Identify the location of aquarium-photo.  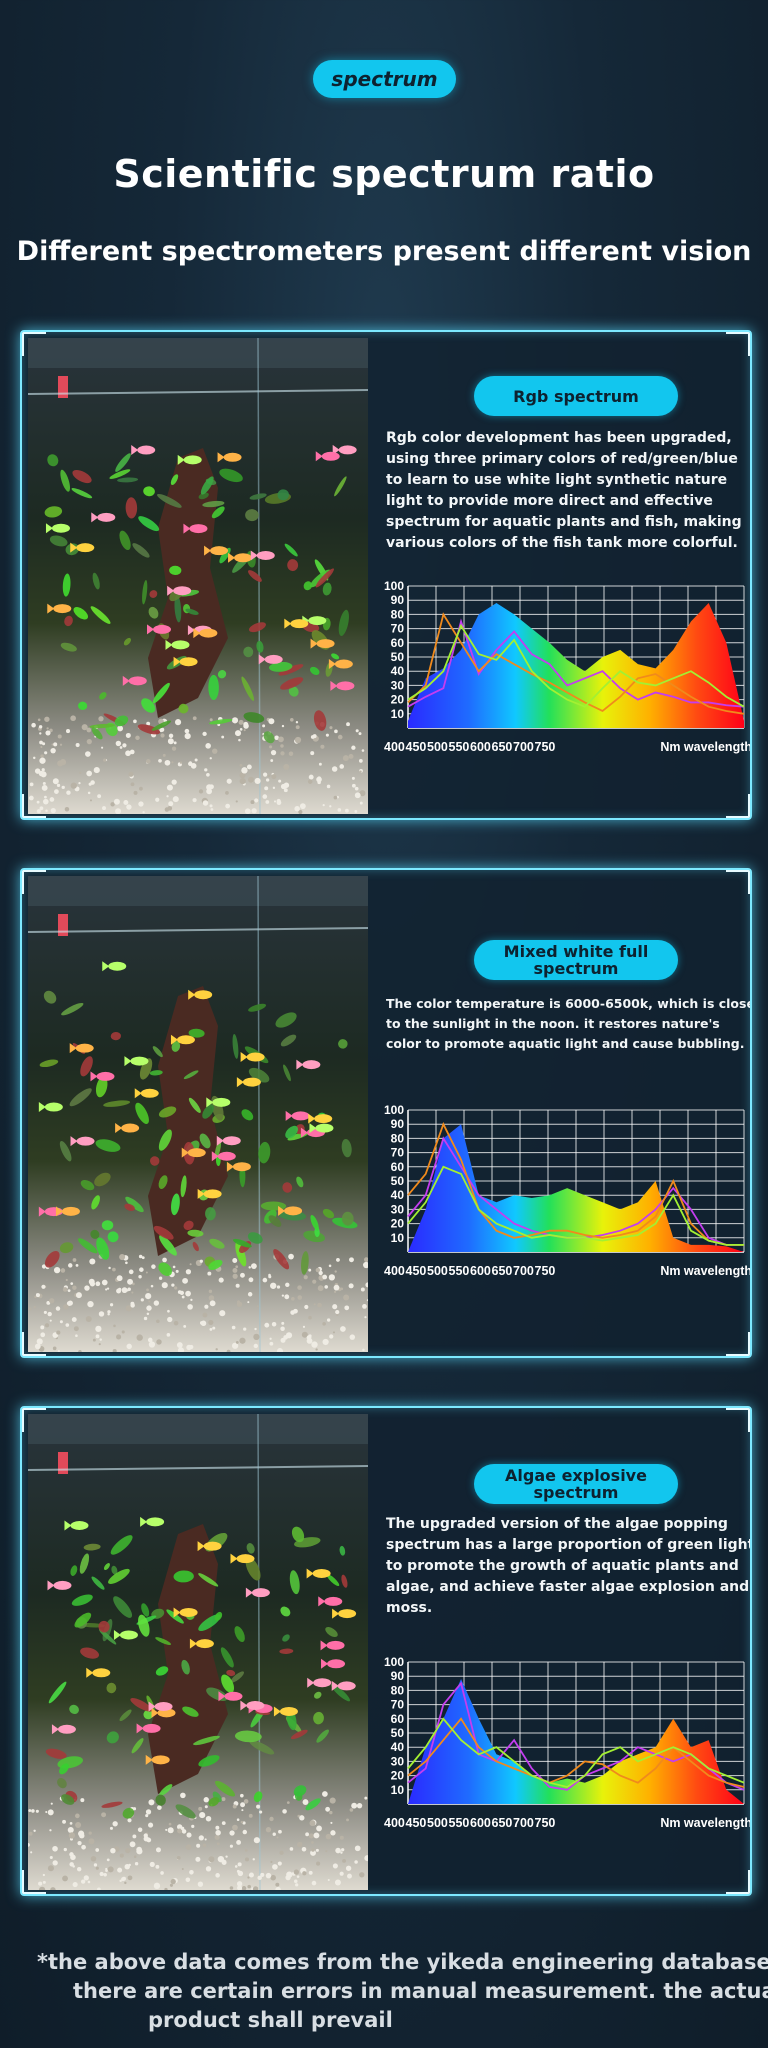
(198, 1652).